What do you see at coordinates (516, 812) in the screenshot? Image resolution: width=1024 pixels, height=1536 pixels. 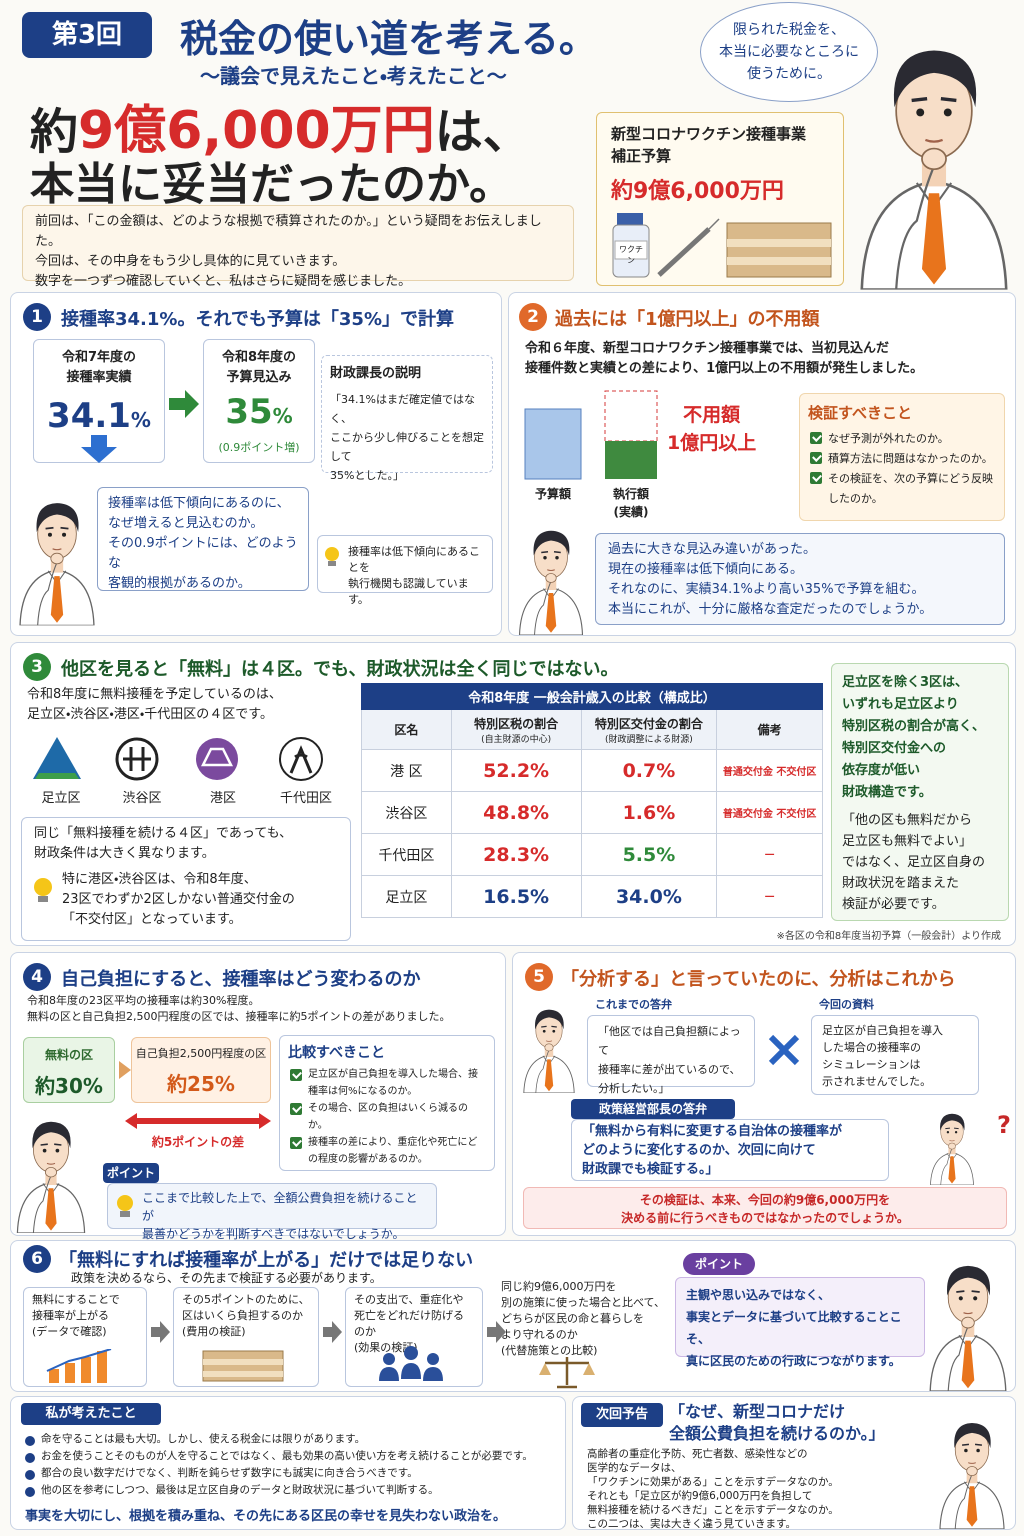 I see `table-cell: 48.8%` at bounding box center [516, 812].